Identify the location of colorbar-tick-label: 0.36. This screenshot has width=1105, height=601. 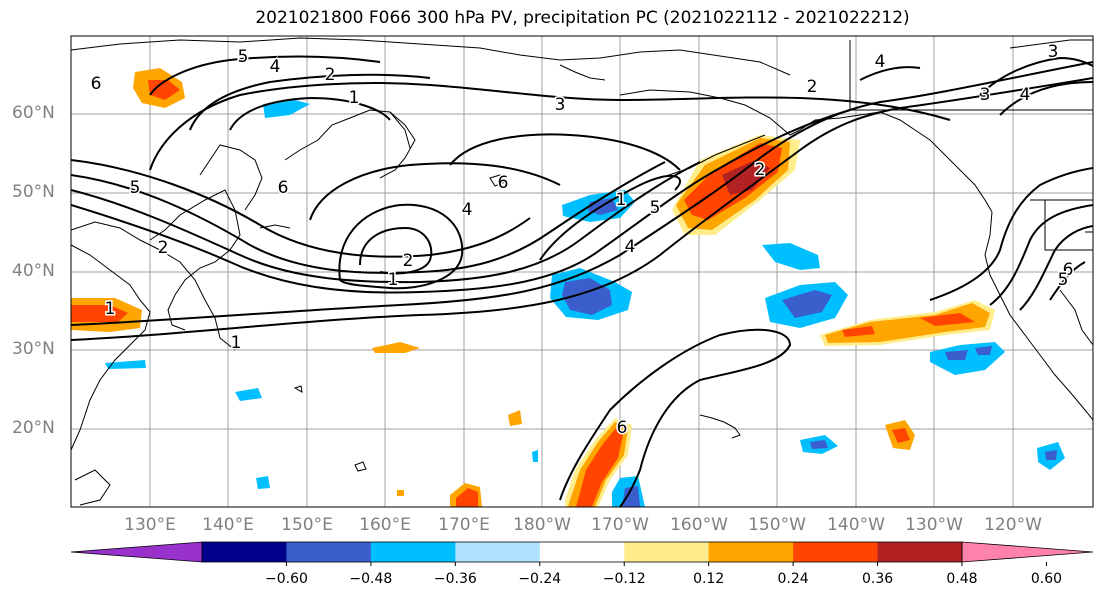
(877, 579).